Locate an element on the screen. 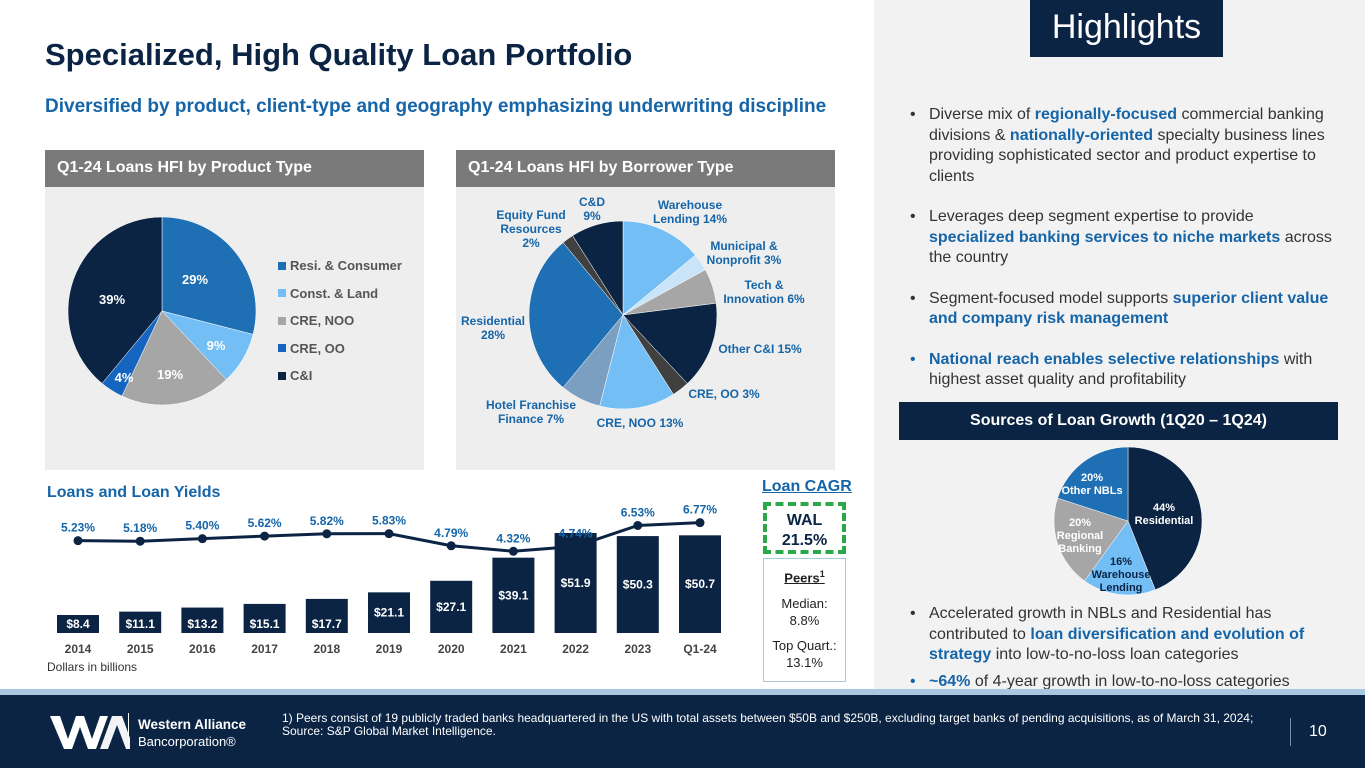 This screenshot has width=1365, height=768. legend-label: Const. & Land is located at coordinates (334, 293).